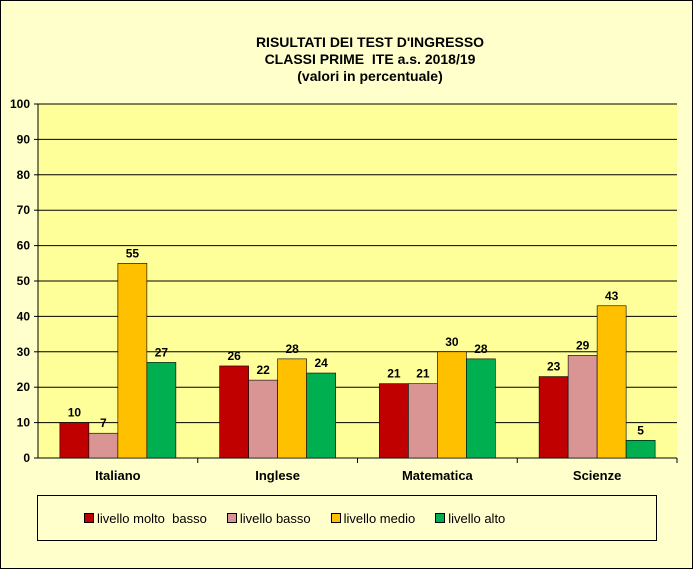 This screenshot has width=693, height=569. Describe the element at coordinates (24, 175) in the screenshot. I see `y-tick-label-80: 80` at that location.